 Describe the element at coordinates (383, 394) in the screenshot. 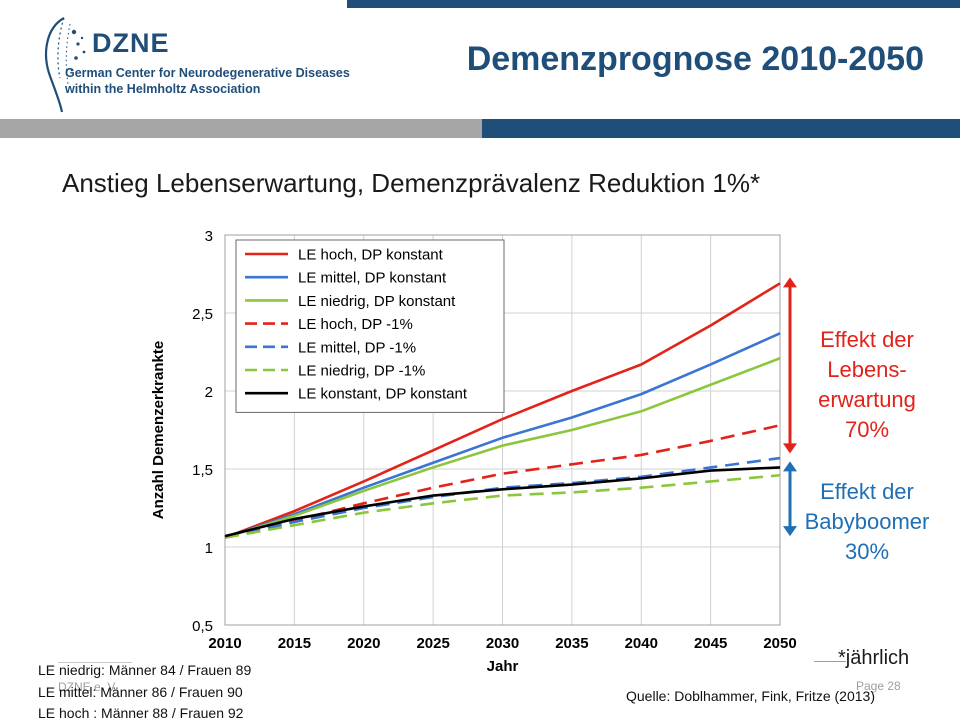

I see `legend-label: LE konstant, DP konstant` at that location.